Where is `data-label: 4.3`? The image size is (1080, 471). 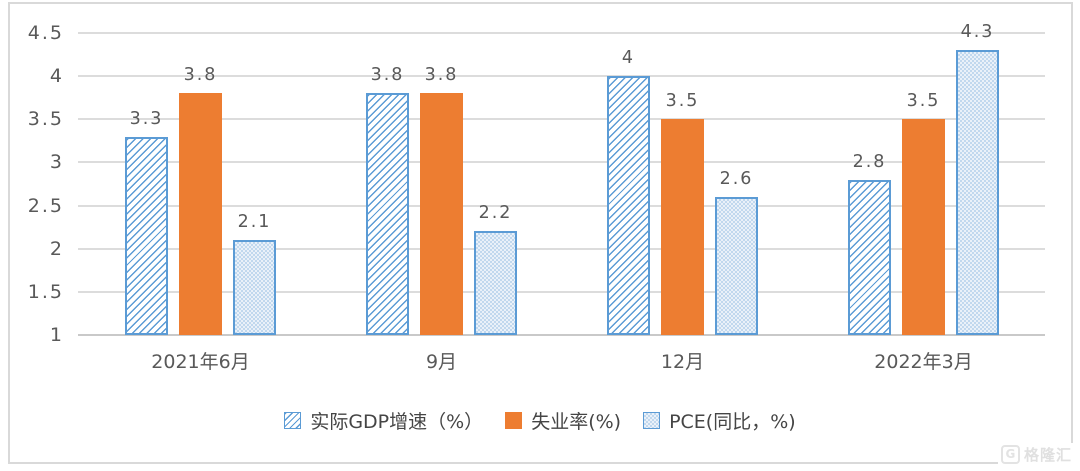 data-label: 4.3 is located at coordinates (977, 32).